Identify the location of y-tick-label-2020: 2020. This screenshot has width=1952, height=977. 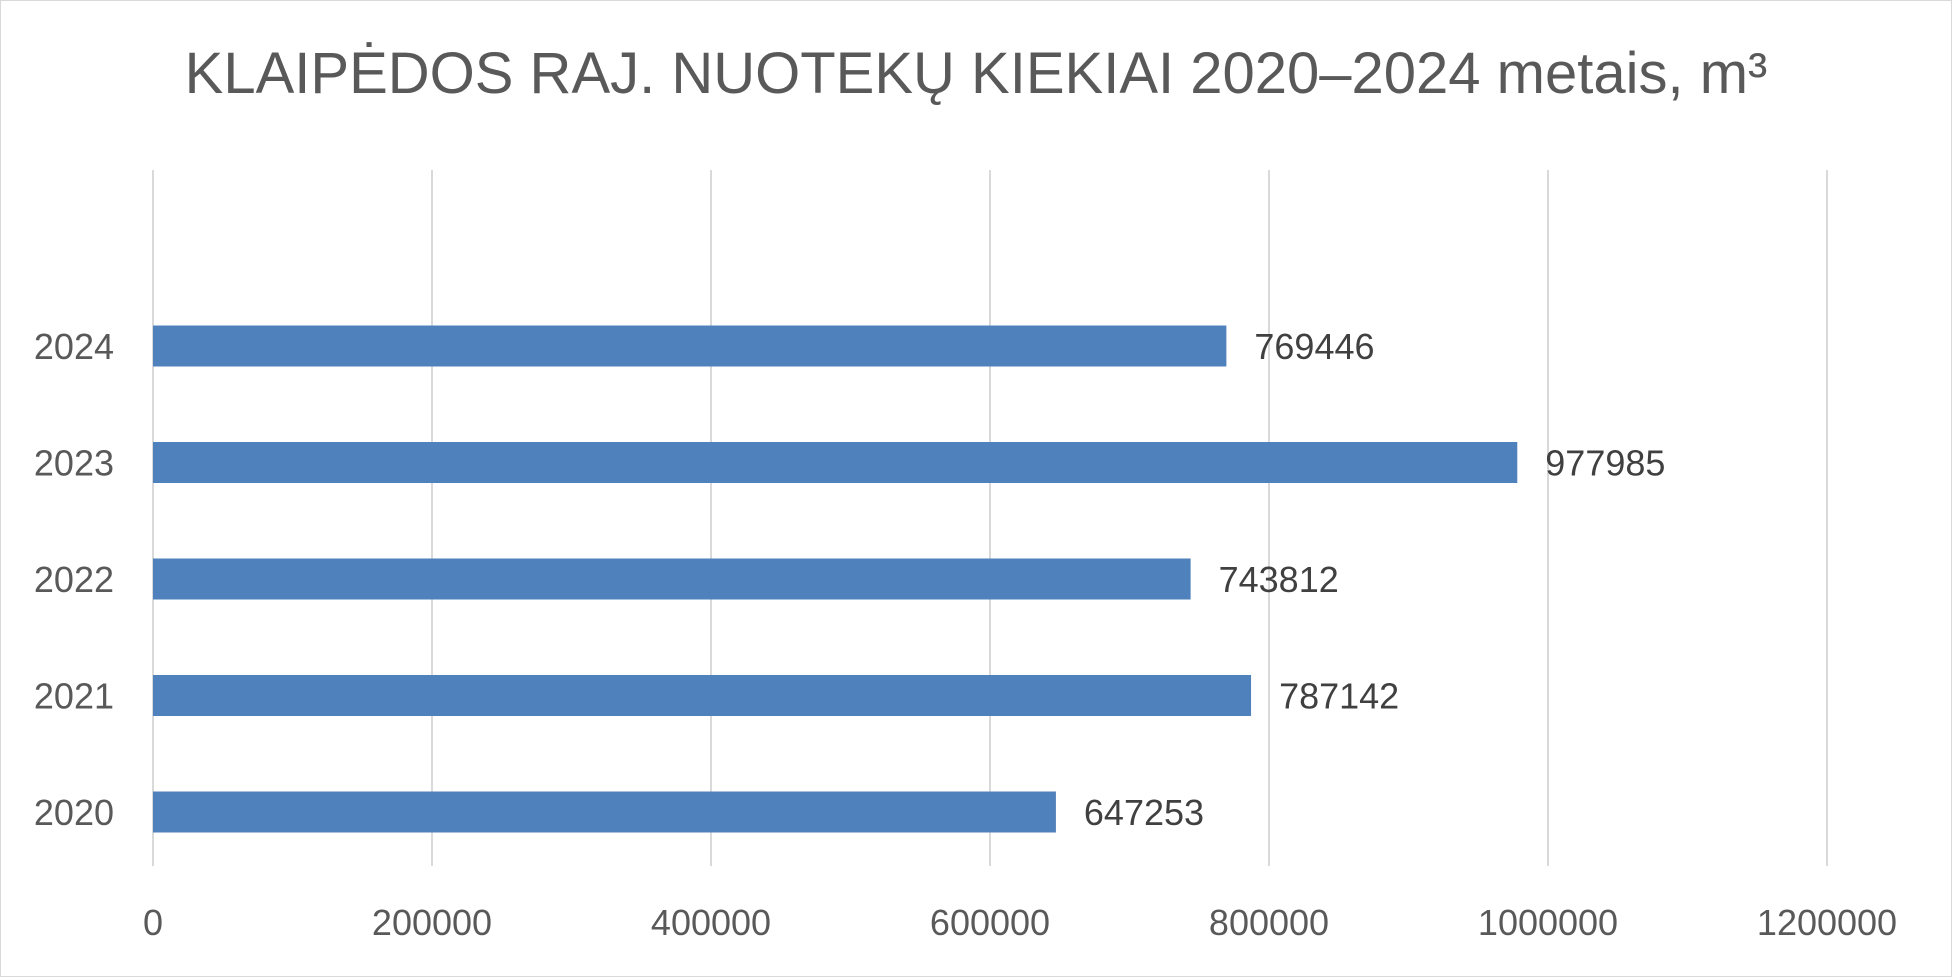
(74, 812).